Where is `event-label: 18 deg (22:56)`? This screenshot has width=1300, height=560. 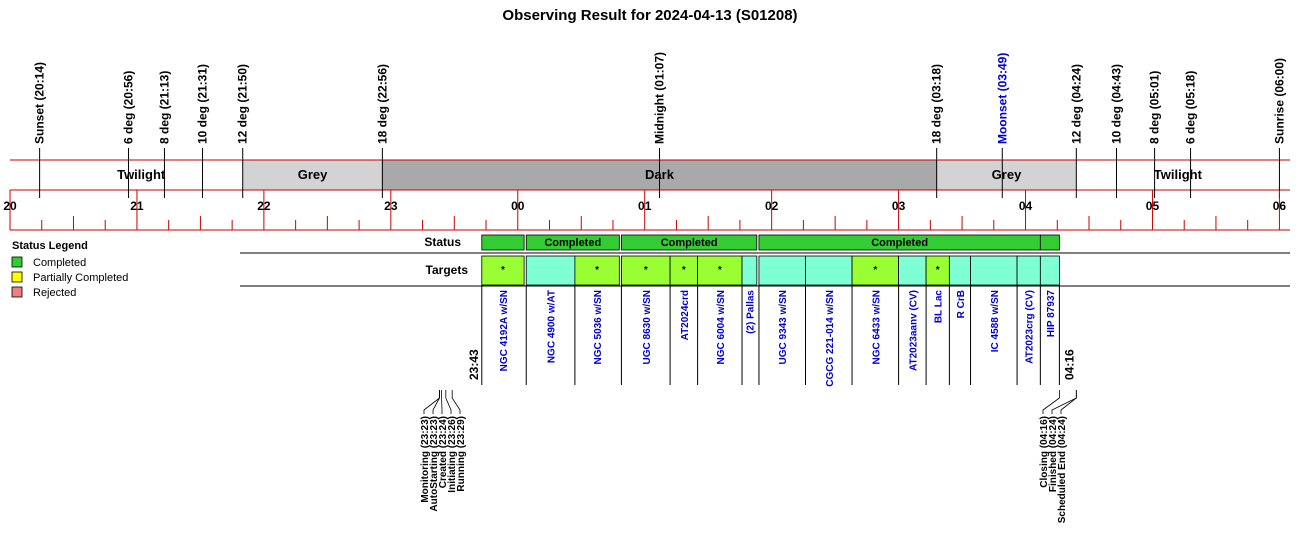
event-label: 18 deg (22:56) is located at coordinates (382, 104).